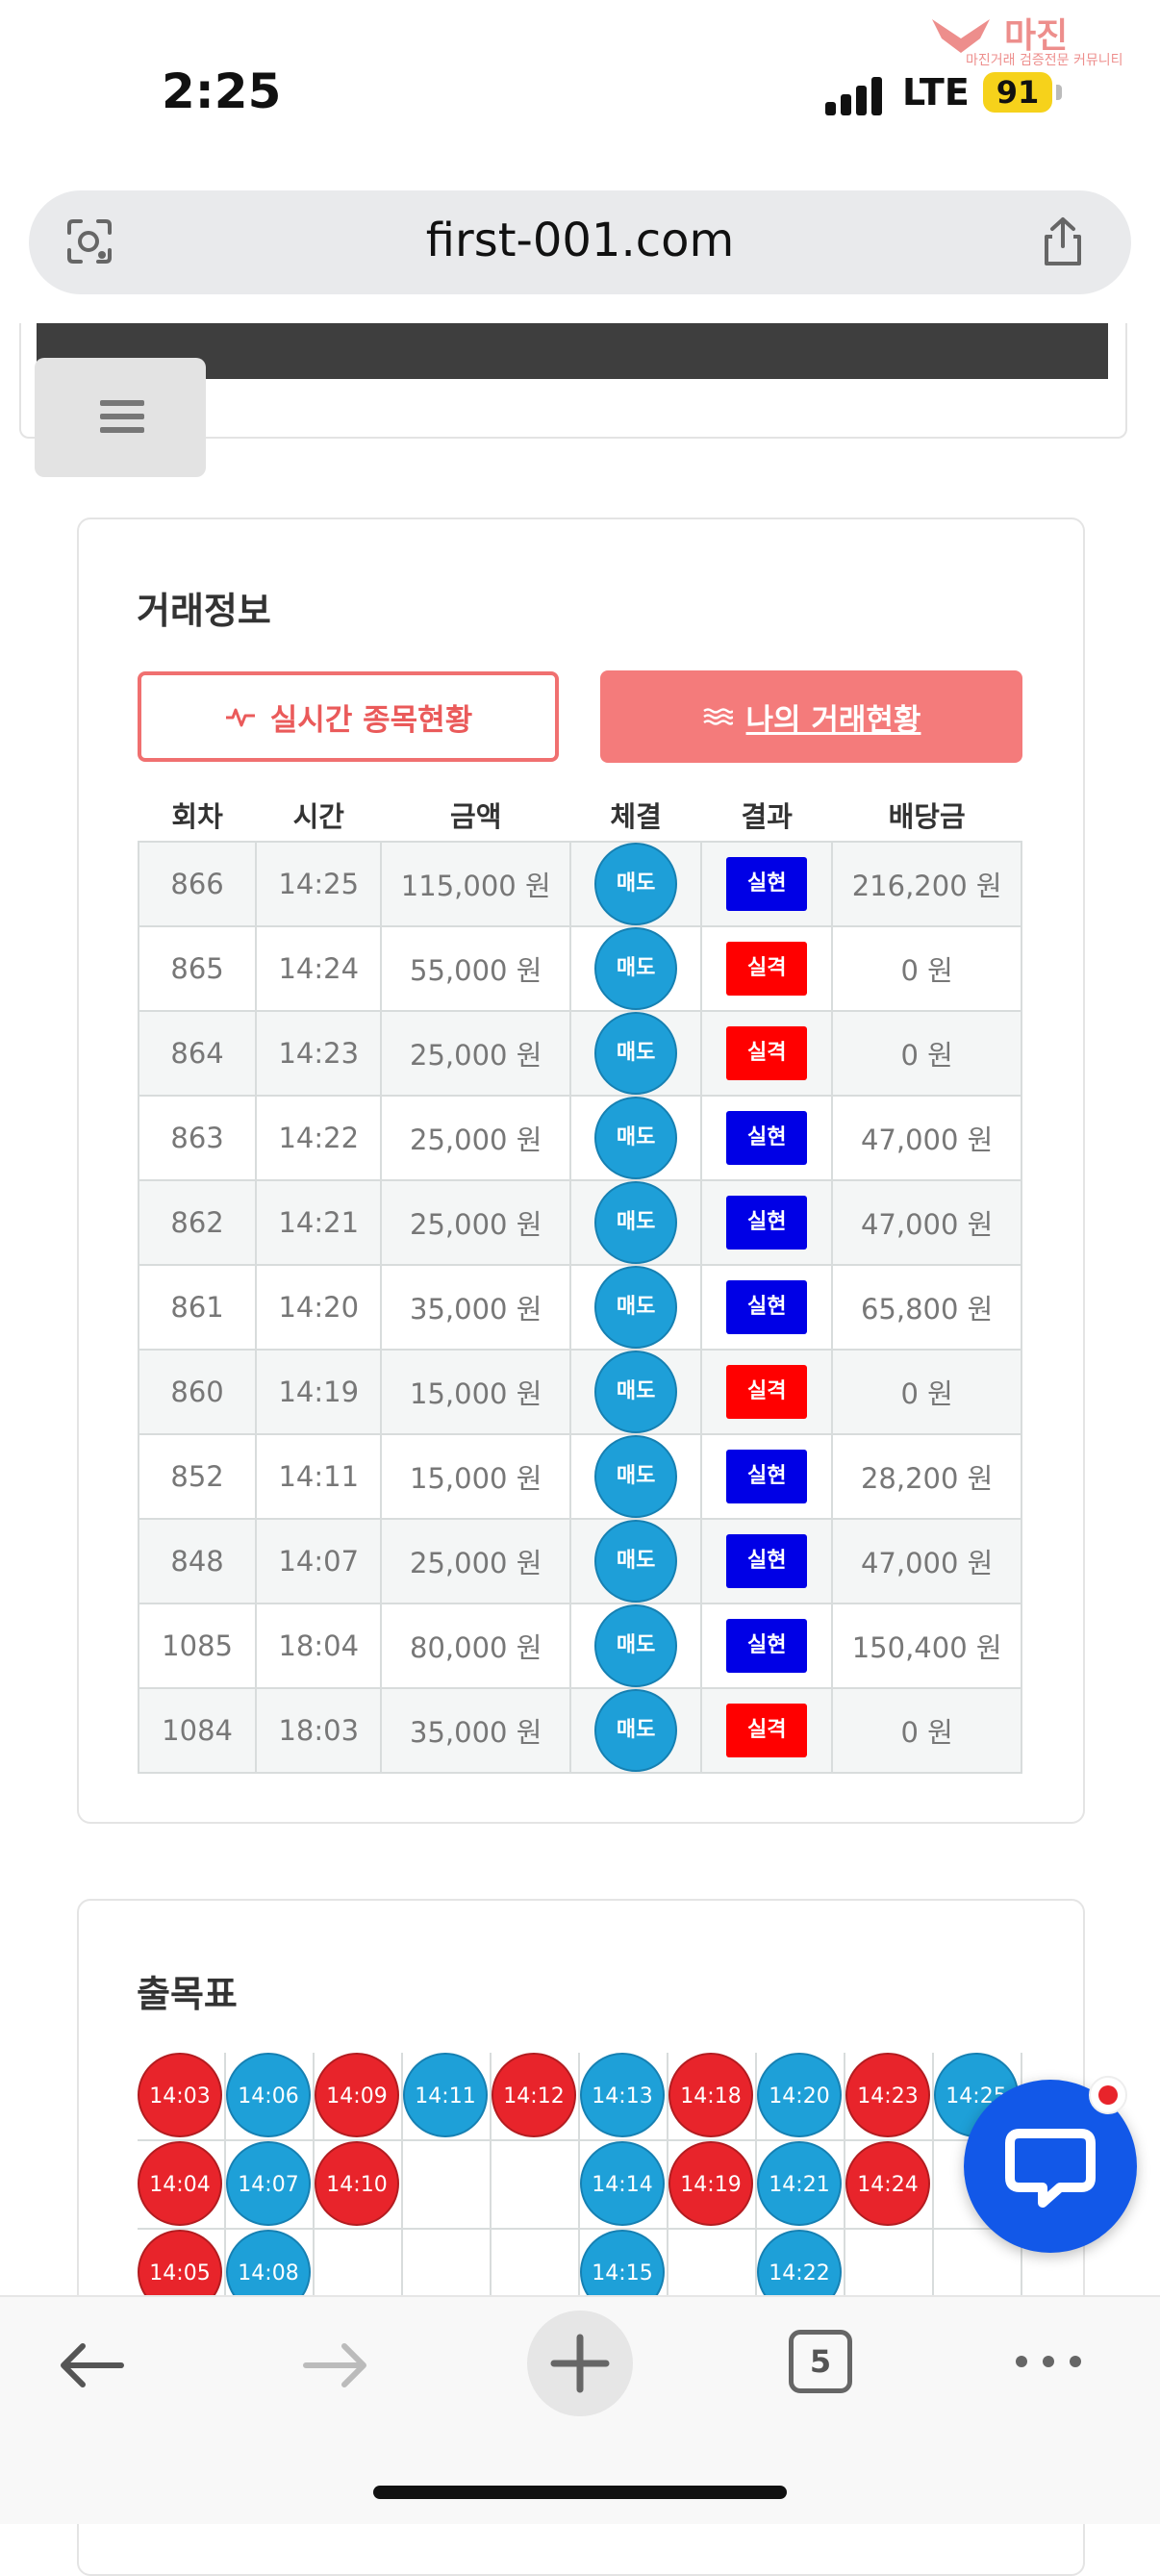 Image resolution: width=1160 pixels, height=2576 pixels. Describe the element at coordinates (197, 1730) in the screenshot. I see `round-cell: 1084` at that location.